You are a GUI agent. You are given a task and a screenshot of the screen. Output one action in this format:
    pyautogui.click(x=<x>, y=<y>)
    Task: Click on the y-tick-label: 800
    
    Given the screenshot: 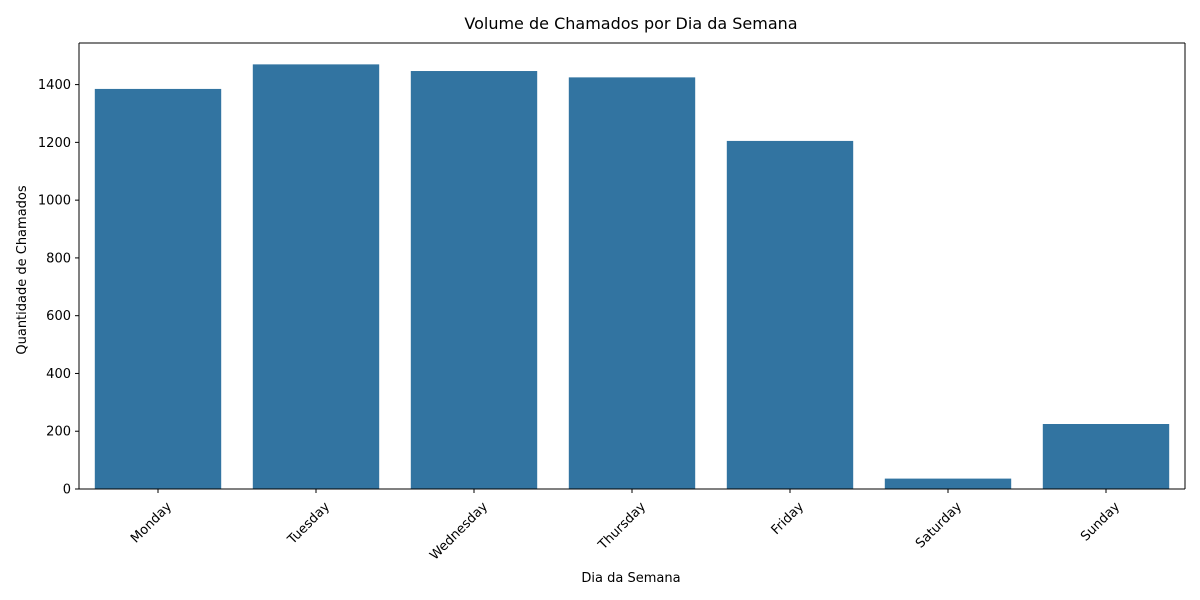 What is the action you would take?
    pyautogui.click(x=58, y=258)
    